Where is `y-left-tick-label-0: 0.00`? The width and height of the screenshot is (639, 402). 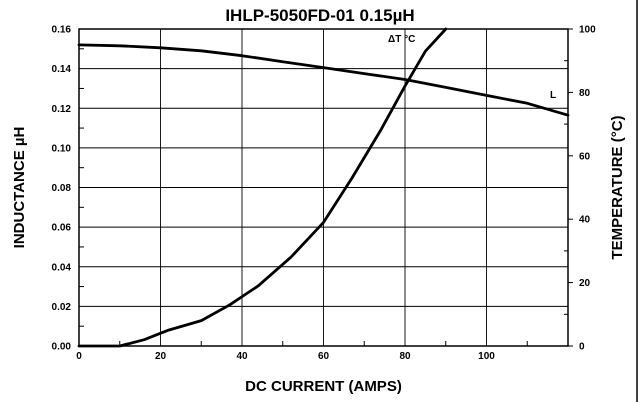 y-left-tick-label-0: 0.00 is located at coordinates (62, 347).